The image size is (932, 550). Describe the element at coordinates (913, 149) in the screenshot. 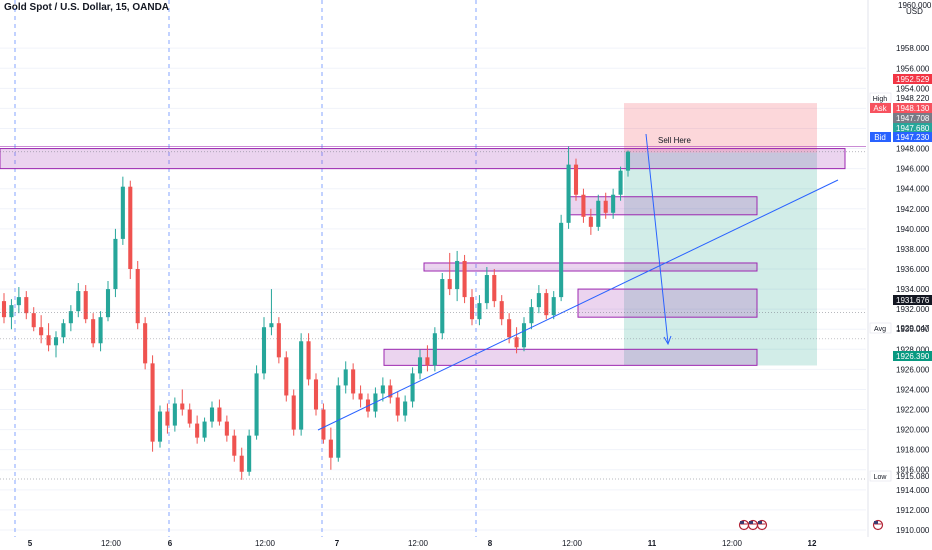

I see `y-tick-label: 1948.000` at that location.